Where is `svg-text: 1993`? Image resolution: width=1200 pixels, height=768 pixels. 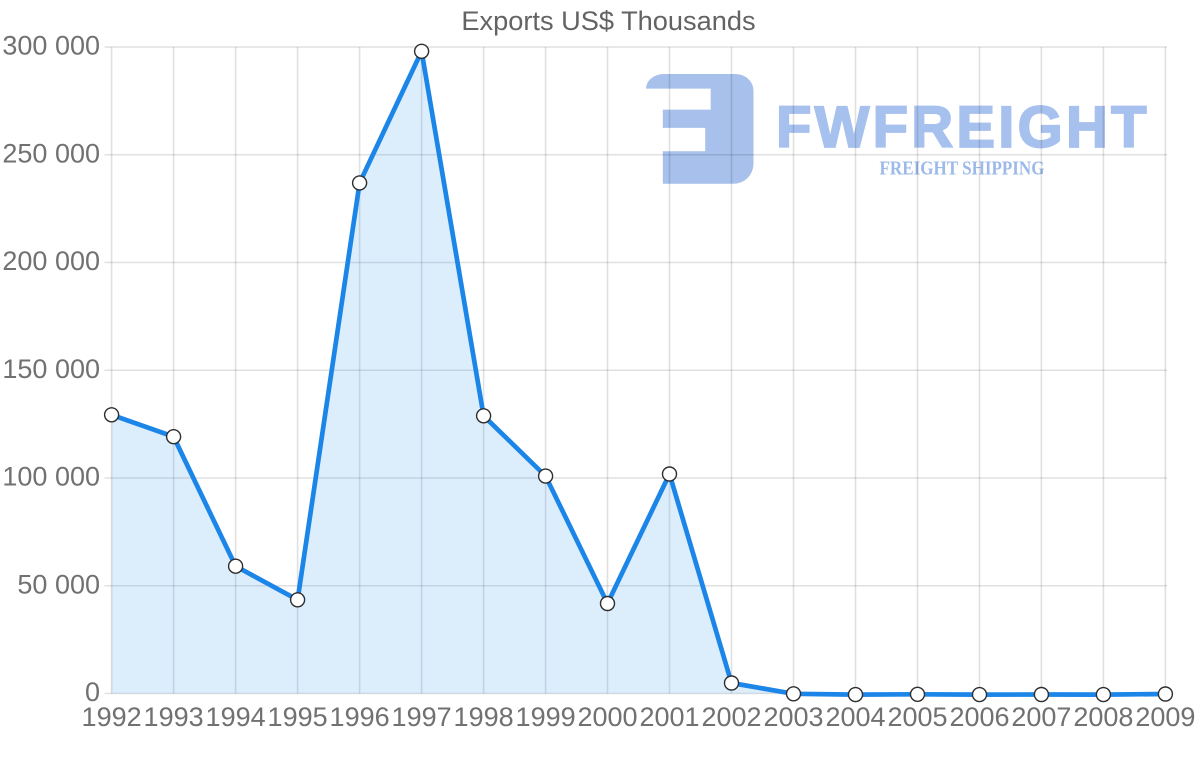 svg-text: 1993 is located at coordinates (174, 717).